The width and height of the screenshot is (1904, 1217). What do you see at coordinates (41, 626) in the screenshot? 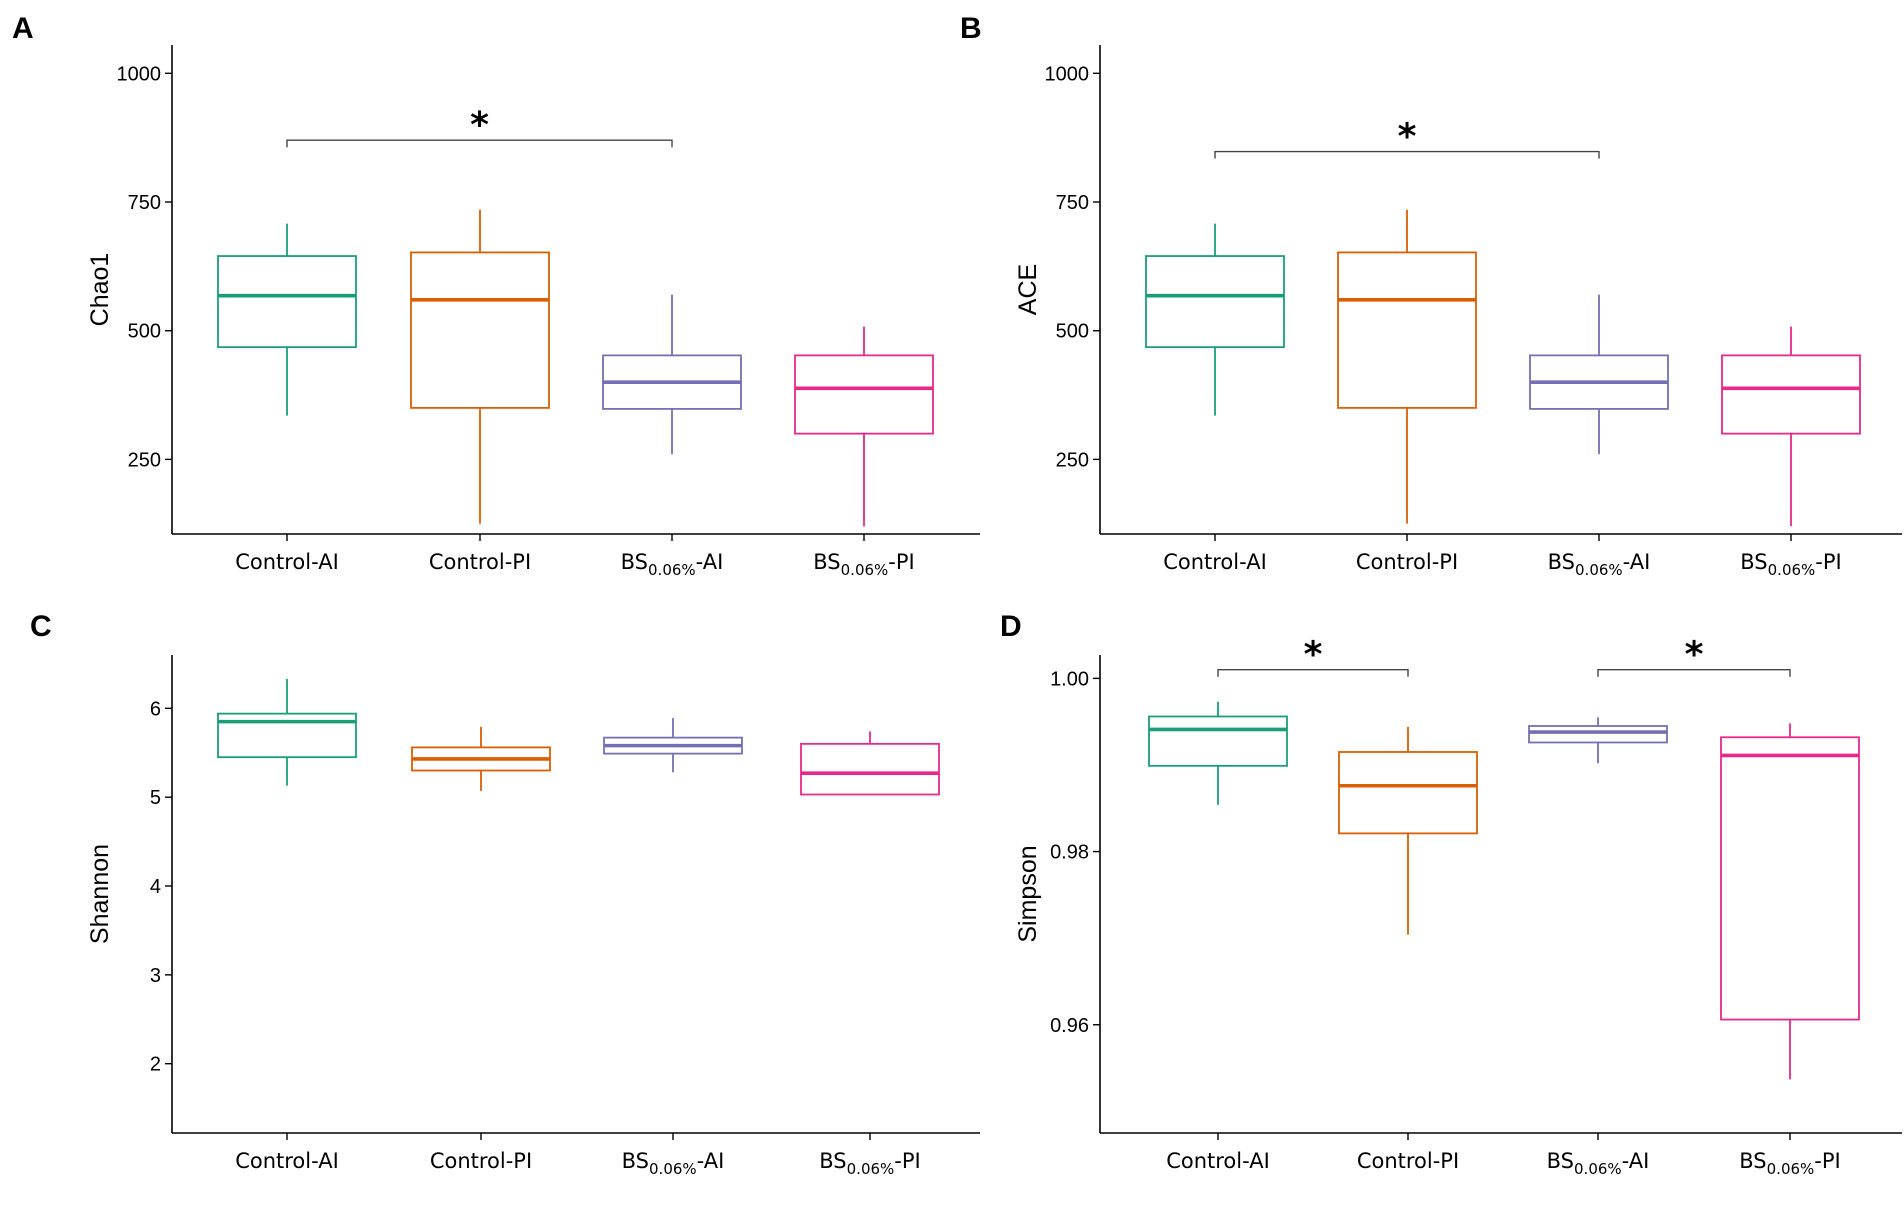
I see `panel-letter: C` at bounding box center [41, 626].